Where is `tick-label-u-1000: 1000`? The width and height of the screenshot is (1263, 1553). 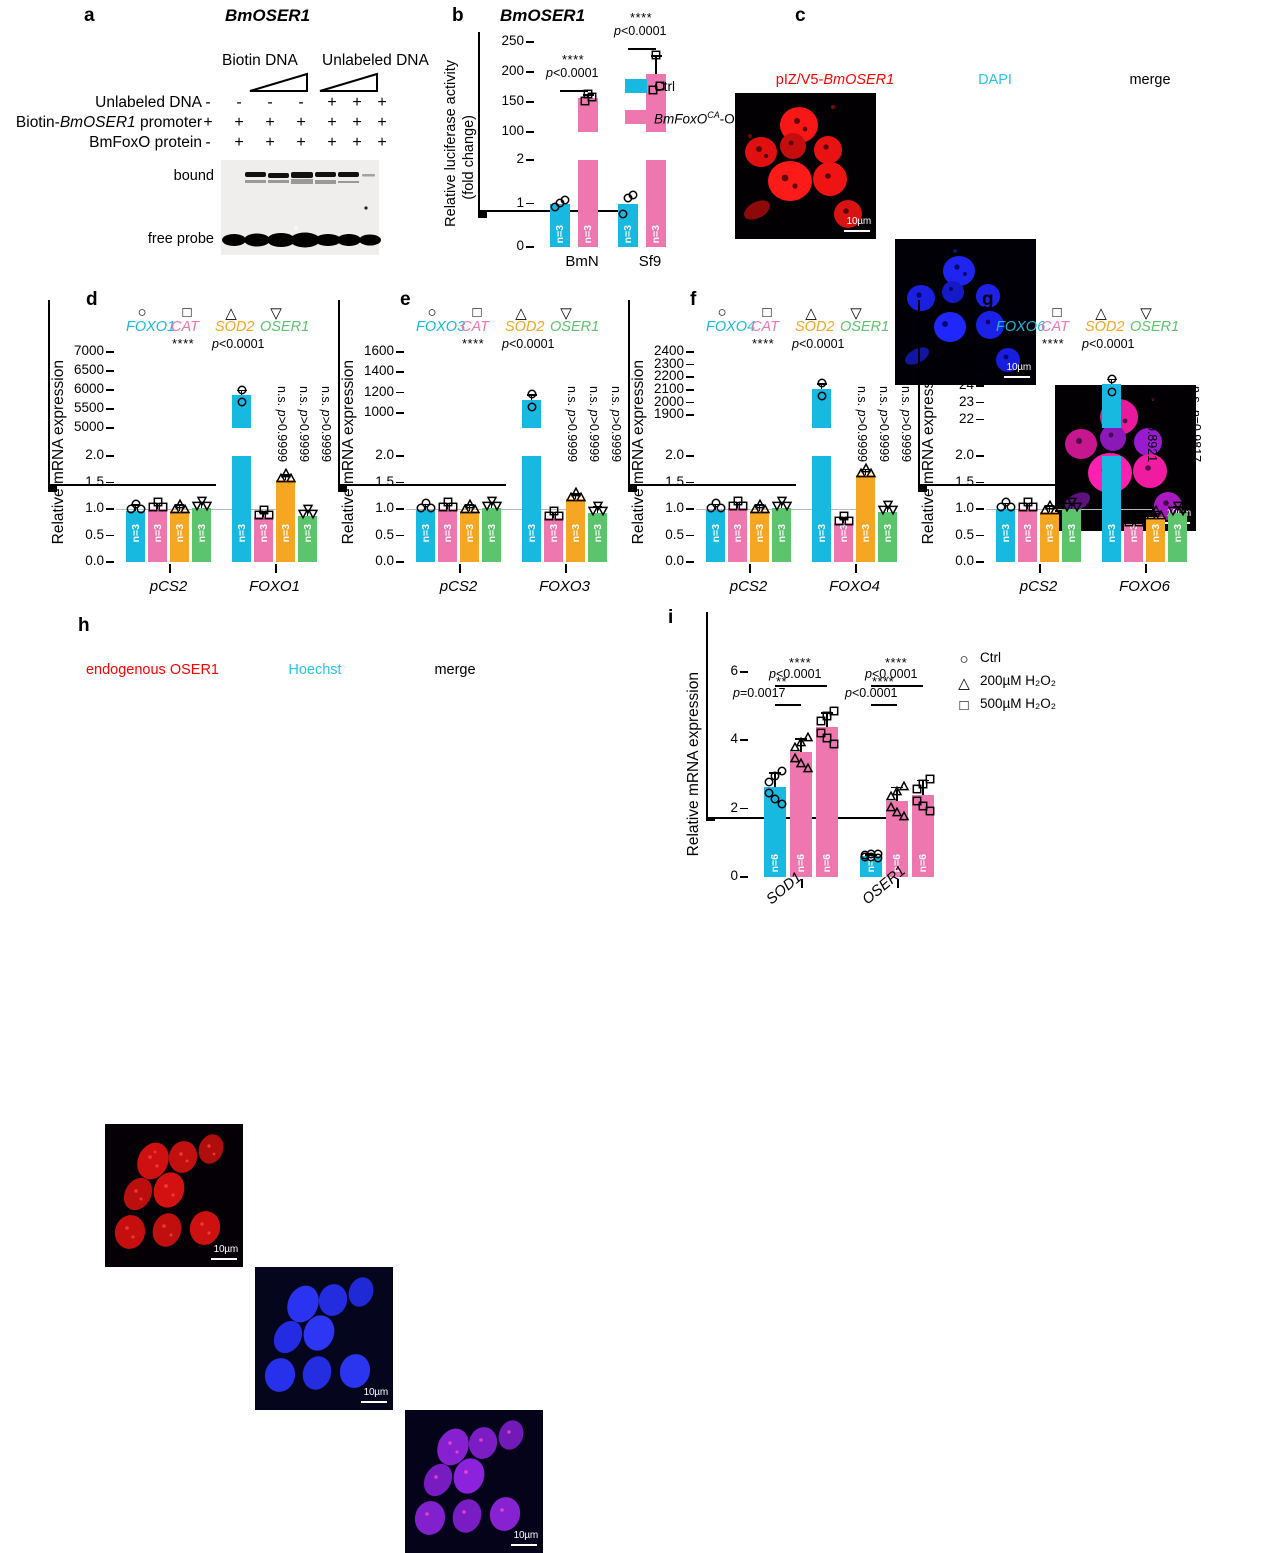 tick-label-u-1000: 1000 is located at coordinates (378, 411).